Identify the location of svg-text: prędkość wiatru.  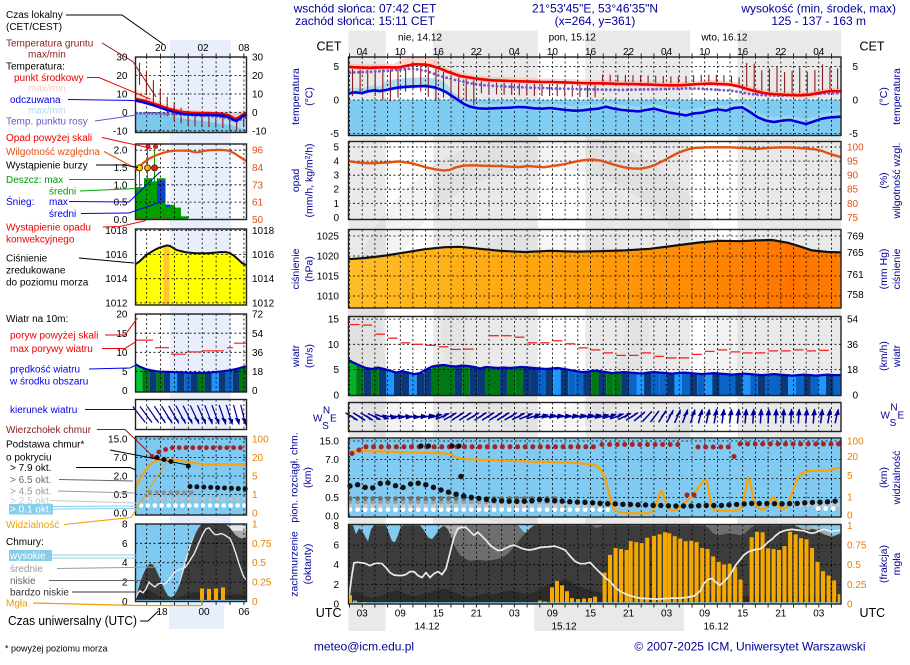
(45, 370).